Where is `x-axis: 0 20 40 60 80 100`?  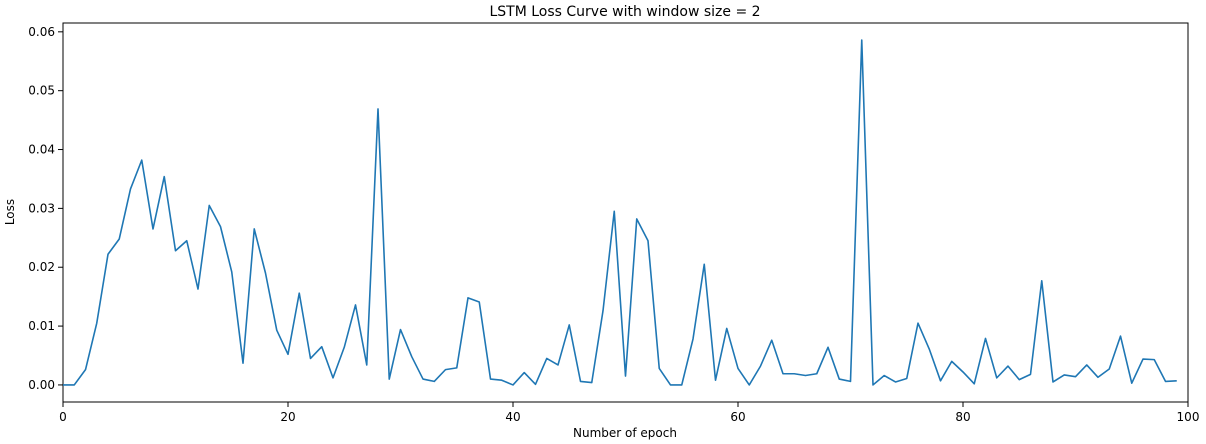 x-axis: 0 20 40 60 80 100 is located at coordinates (629, 413).